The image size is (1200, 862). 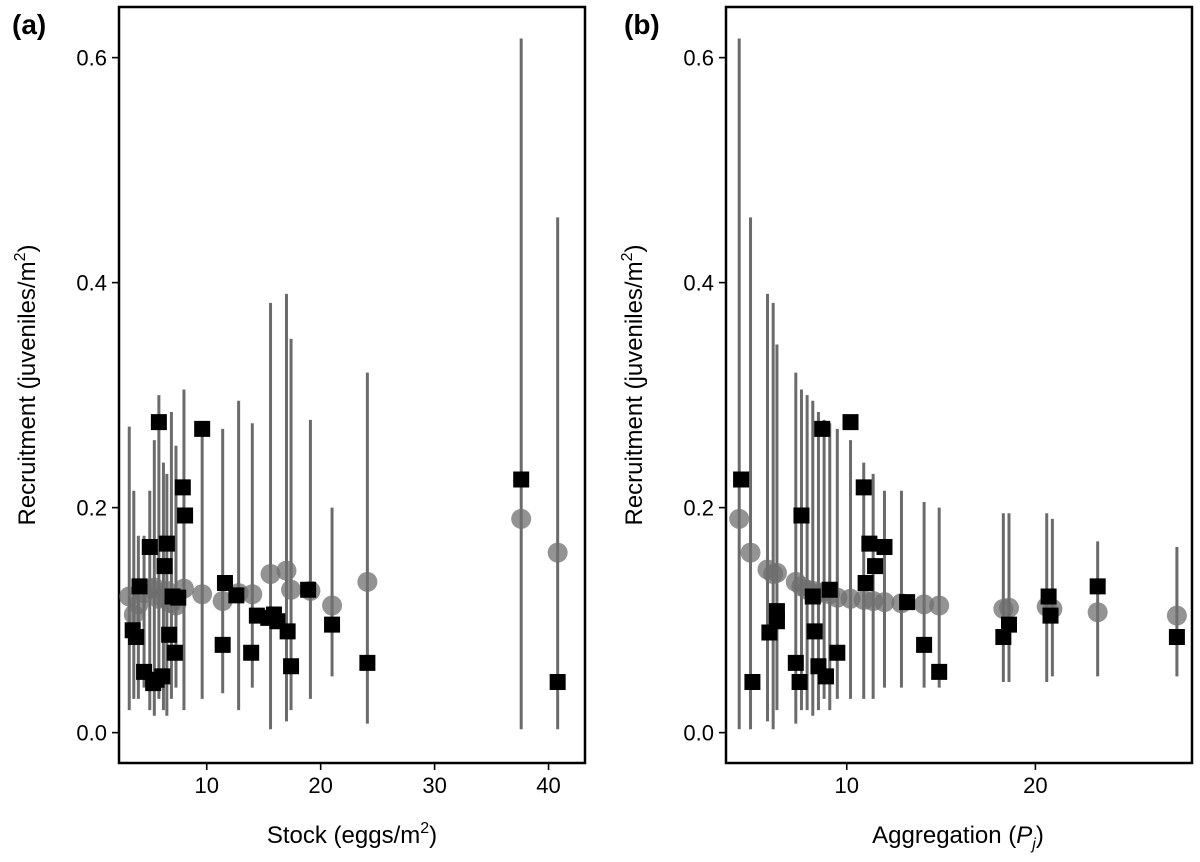 What do you see at coordinates (434, 785) in the screenshot?
I see `x-tick-label: 30` at bounding box center [434, 785].